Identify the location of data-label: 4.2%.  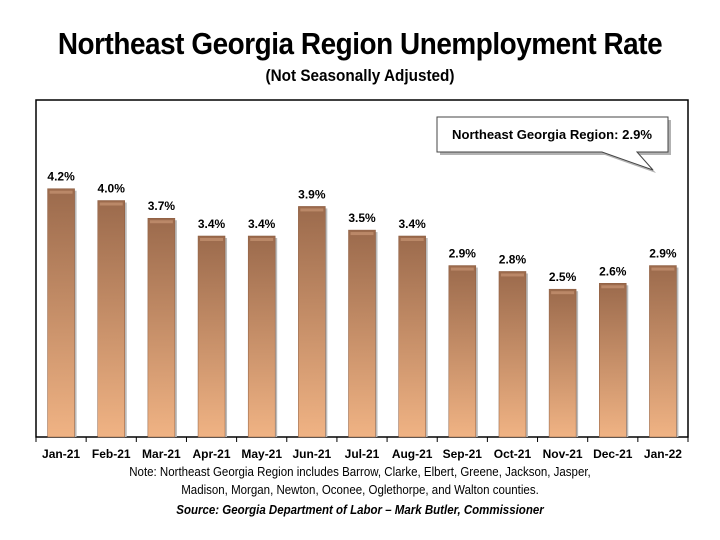
(61, 177).